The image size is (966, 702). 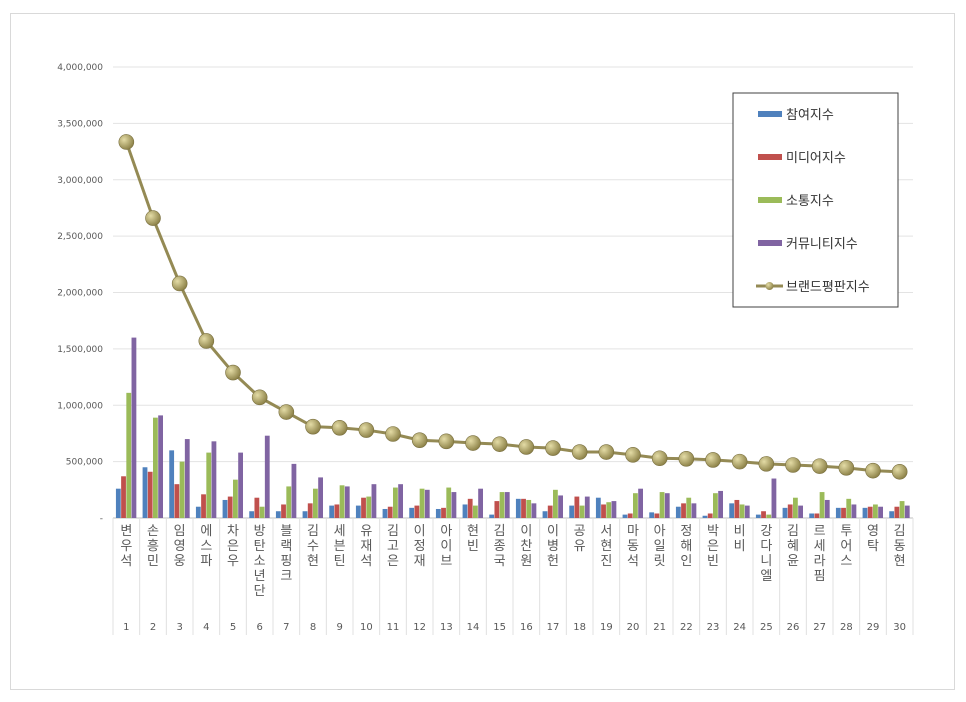 I want to click on category-char: 블, so click(x=286, y=531).